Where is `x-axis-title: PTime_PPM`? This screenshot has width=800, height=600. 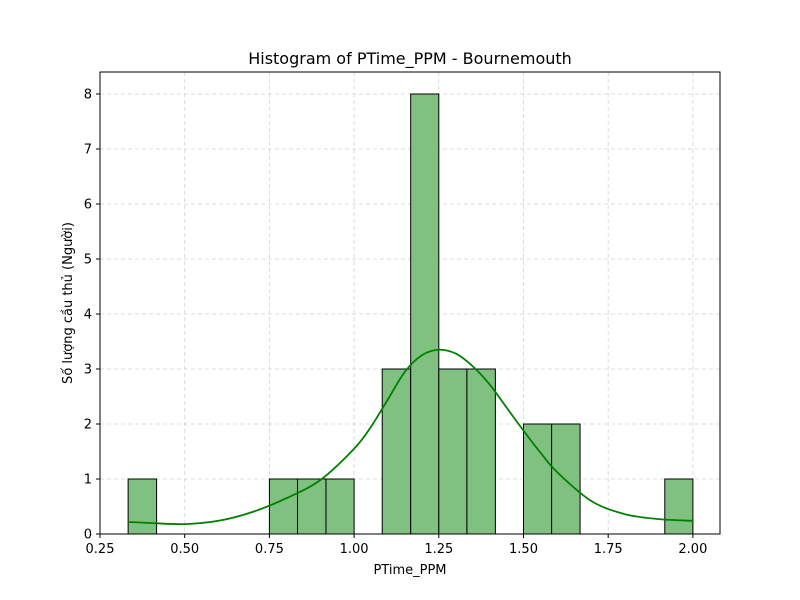
x-axis-title: PTime_PPM is located at coordinates (409, 570).